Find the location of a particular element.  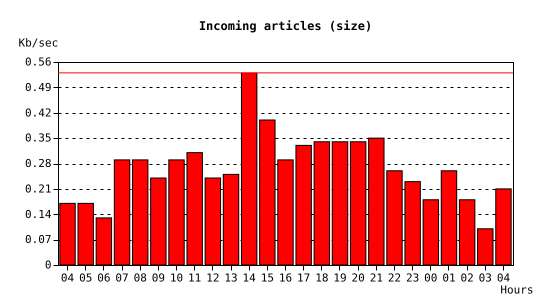

x-tick-label: 09 is located at coordinates (158, 278).